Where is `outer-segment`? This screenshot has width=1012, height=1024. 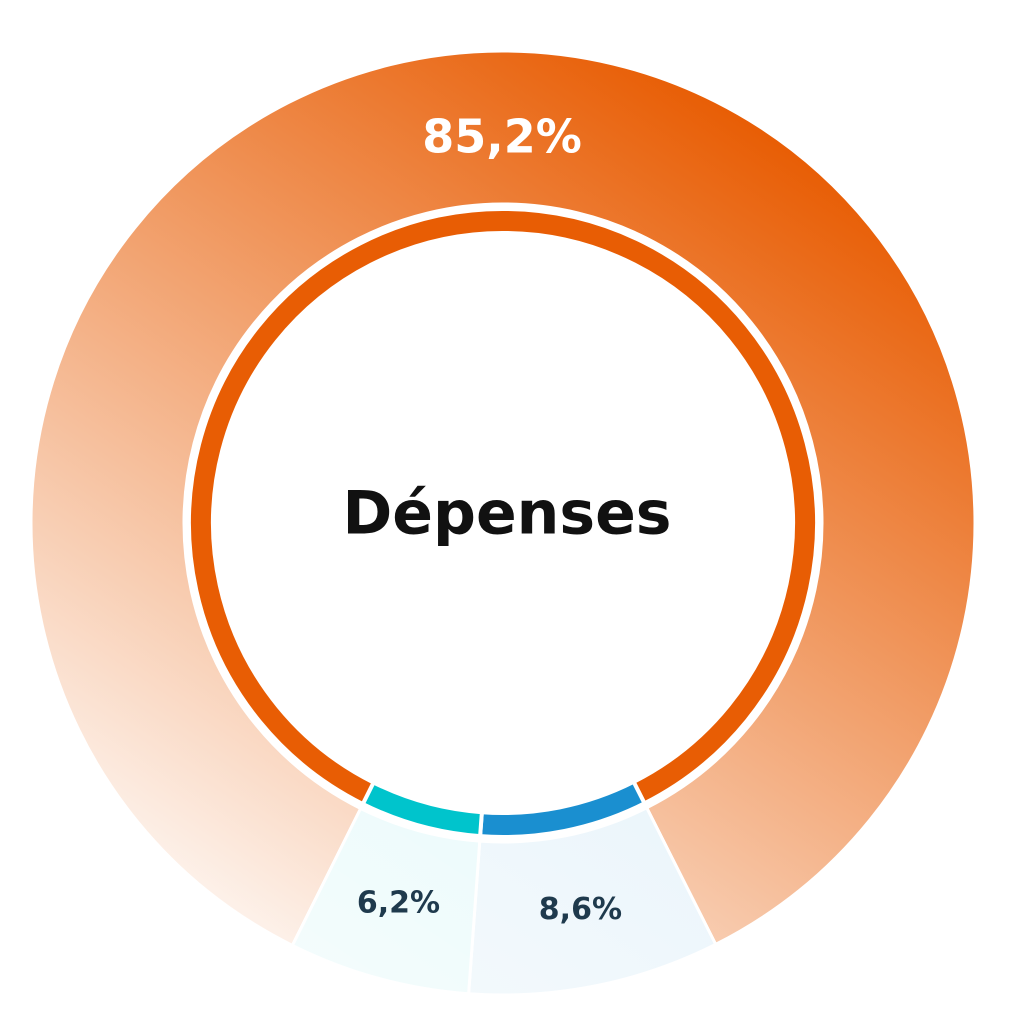 outer-segment is located at coordinates (386, 901).